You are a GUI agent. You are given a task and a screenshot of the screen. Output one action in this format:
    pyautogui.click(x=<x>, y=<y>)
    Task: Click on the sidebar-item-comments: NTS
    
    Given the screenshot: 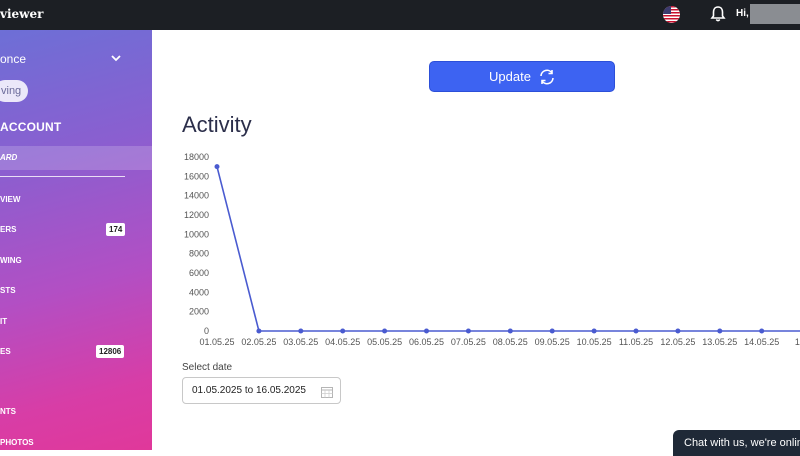 What is the action you would take?
    pyautogui.click(x=8, y=411)
    